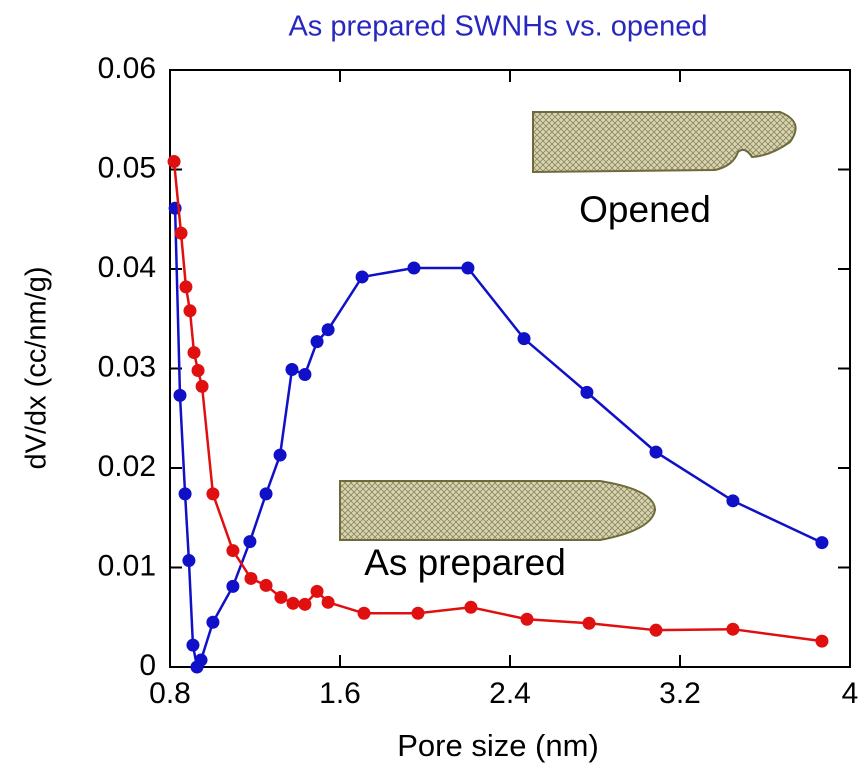 Image resolution: width=861 pixels, height=780 pixels. What do you see at coordinates (465, 562) in the screenshot?
I see `annotation: As prepared` at bounding box center [465, 562].